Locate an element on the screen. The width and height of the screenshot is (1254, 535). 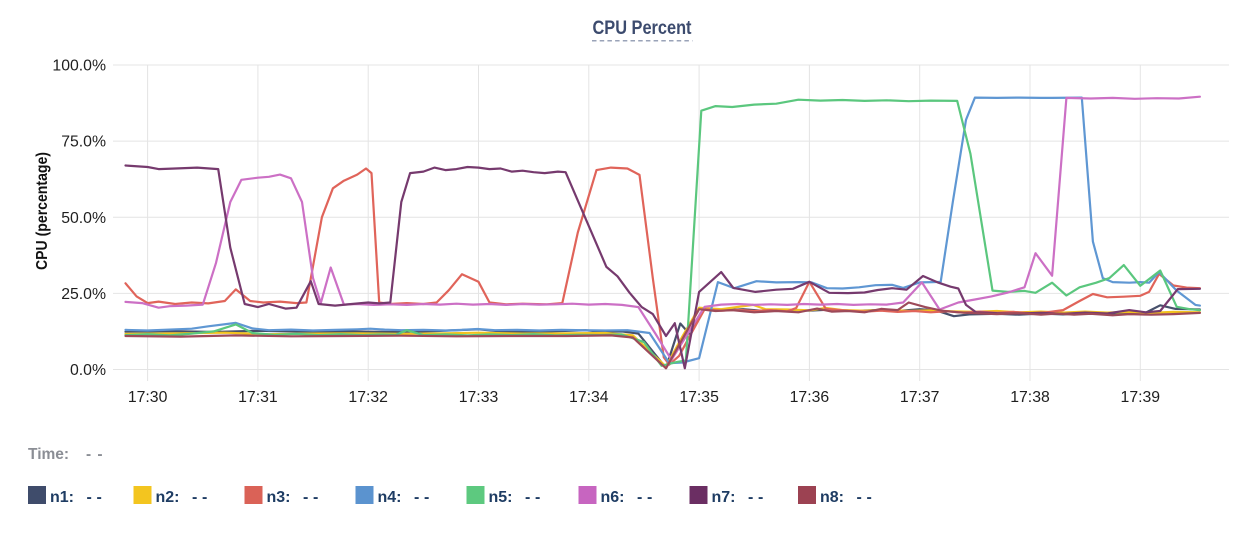
svg-text: 17:30 is located at coordinates (148, 397).